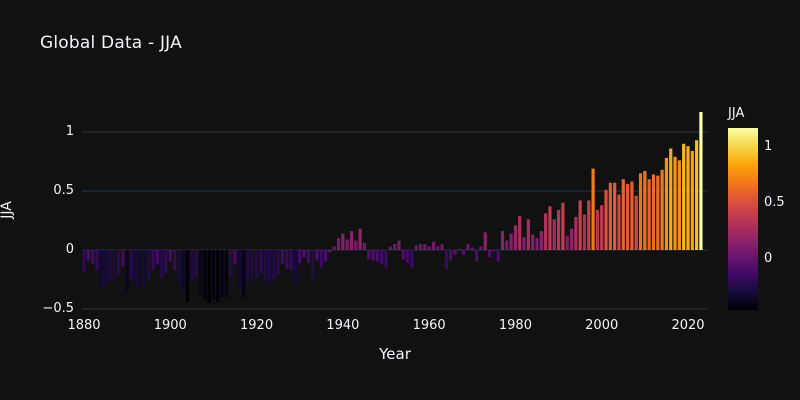 This screenshot has height=400, width=800. I want to click on bar-1934, so click(317, 255).